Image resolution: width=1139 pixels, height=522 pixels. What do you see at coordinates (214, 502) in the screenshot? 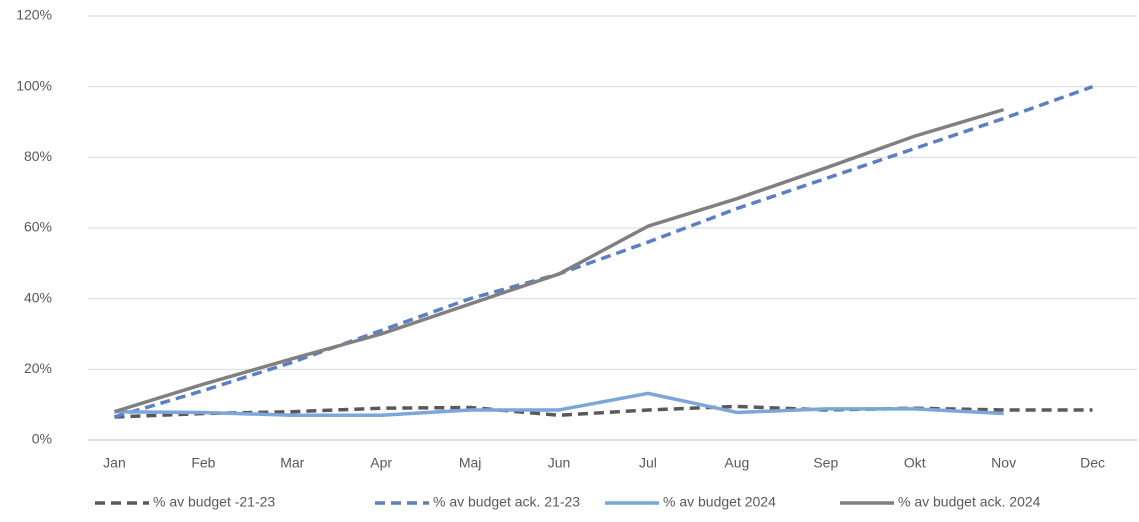
I see `legend-label: % av budget -21-23` at bounding box center [214, 502].